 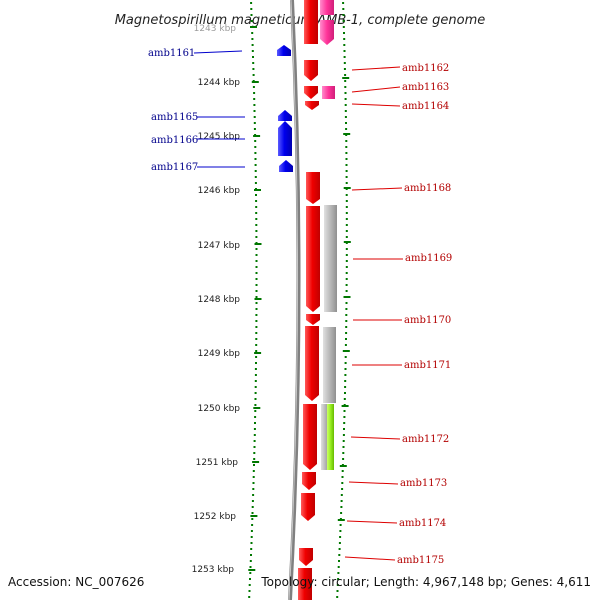 I want to click on gene-amb1164, so click(x=312, y=105).